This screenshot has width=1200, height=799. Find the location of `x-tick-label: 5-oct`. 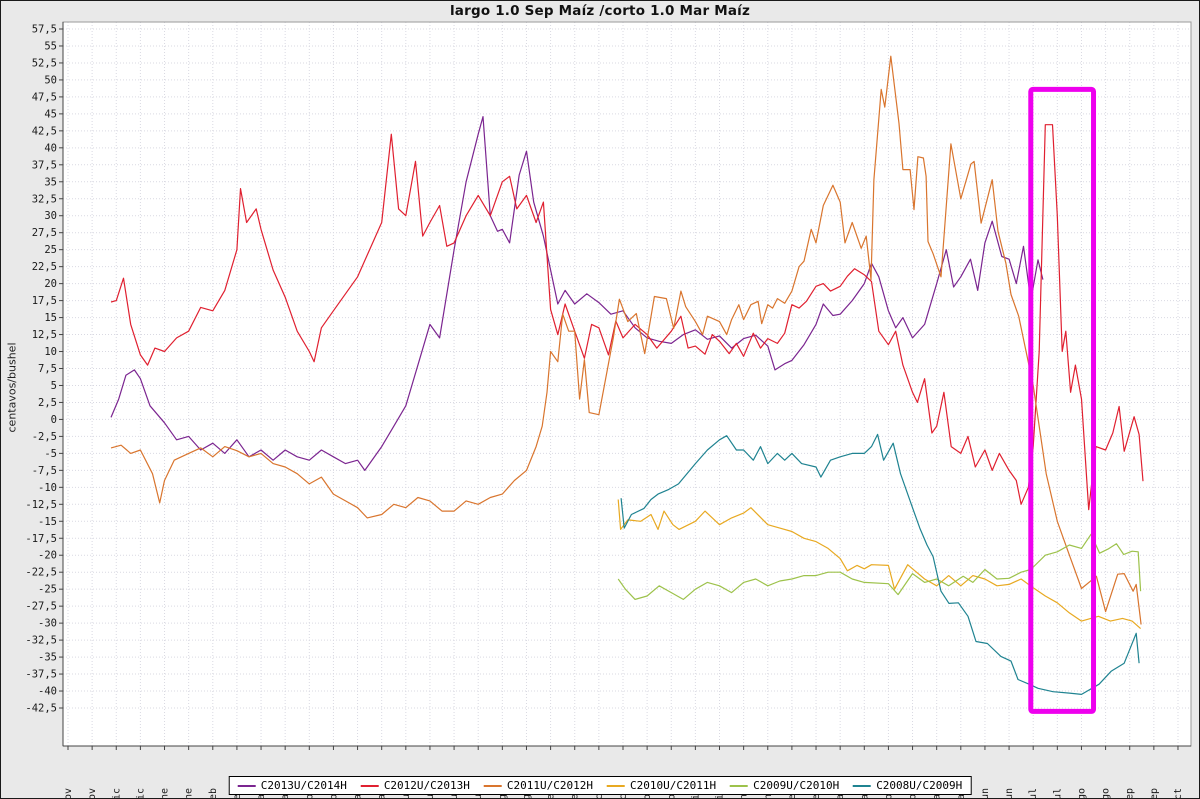

x-tick-label: 5-oct is located at coordinates (1178, 793).